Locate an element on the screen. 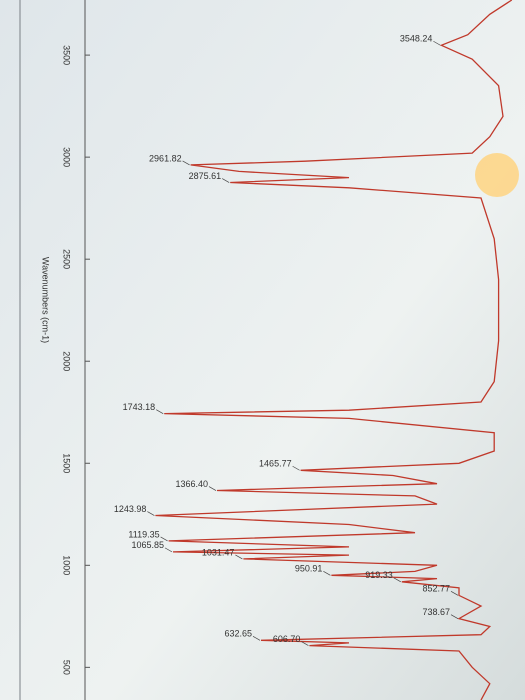 This screenshot has width=525, height=700. x-tick-label: 3000 is located at coordinates (67, 157).